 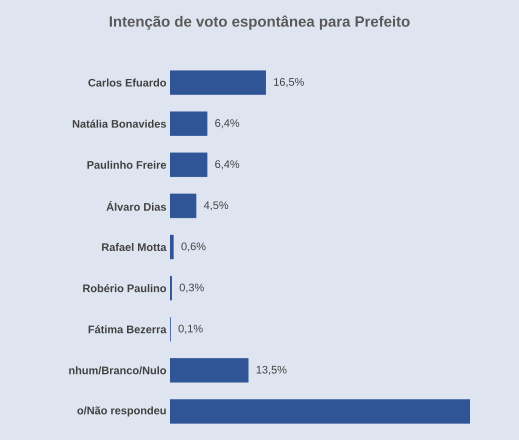 What do you see at coordinates (190, 329) in the screenshot?
I see `data-label: 0,1%` at bounding box center [190, 329].